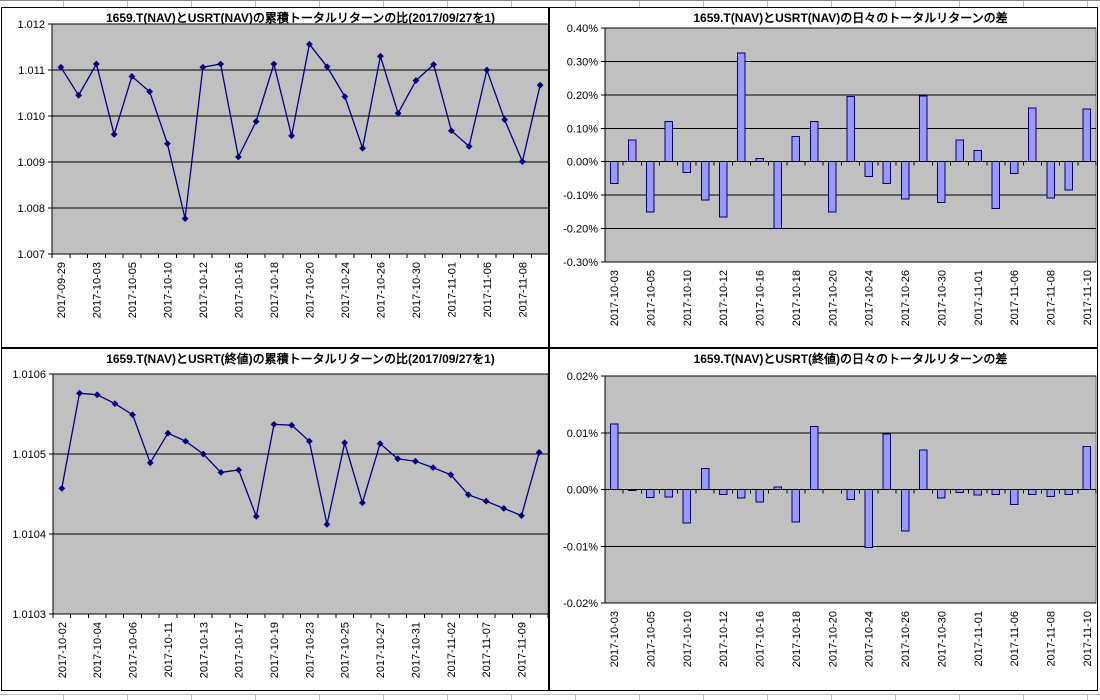  What do you see at coordinates (134, 650) in the screenshot?
I see `x-tick-label: 2017-10-06` at bounding box center [134, 650].